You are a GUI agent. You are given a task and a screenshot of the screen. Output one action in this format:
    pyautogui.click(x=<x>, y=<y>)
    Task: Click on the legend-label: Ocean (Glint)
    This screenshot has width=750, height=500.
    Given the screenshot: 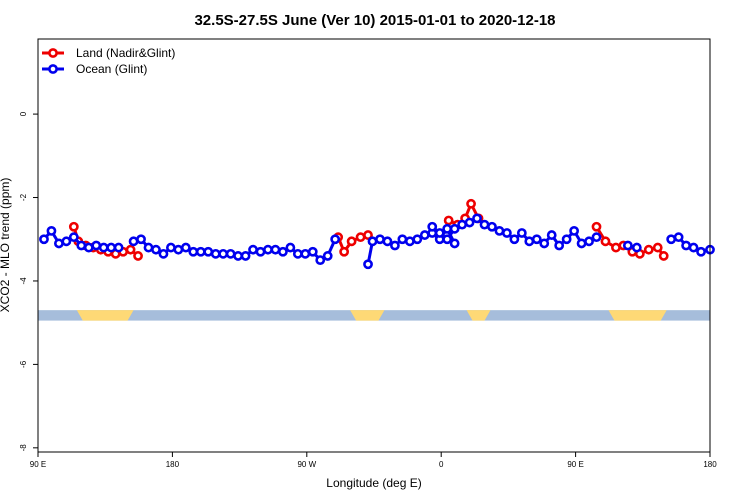 What is the action you would take?
    pyautogui.click(x=111, y=69)
    